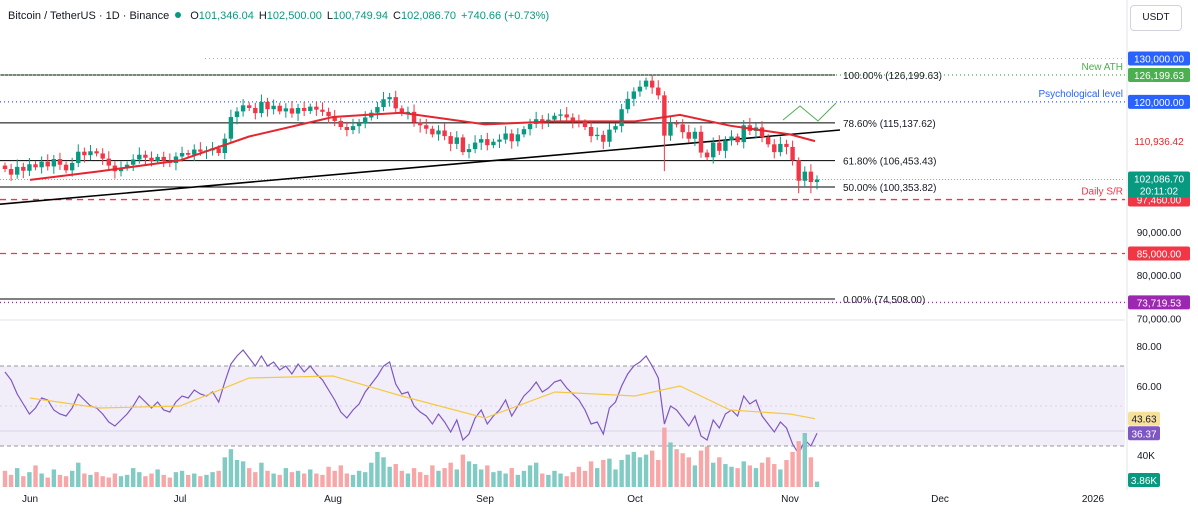  Describe the element at coordinates (1156, 18) in the screenshot. I see `currency-button: USDT` at that location.